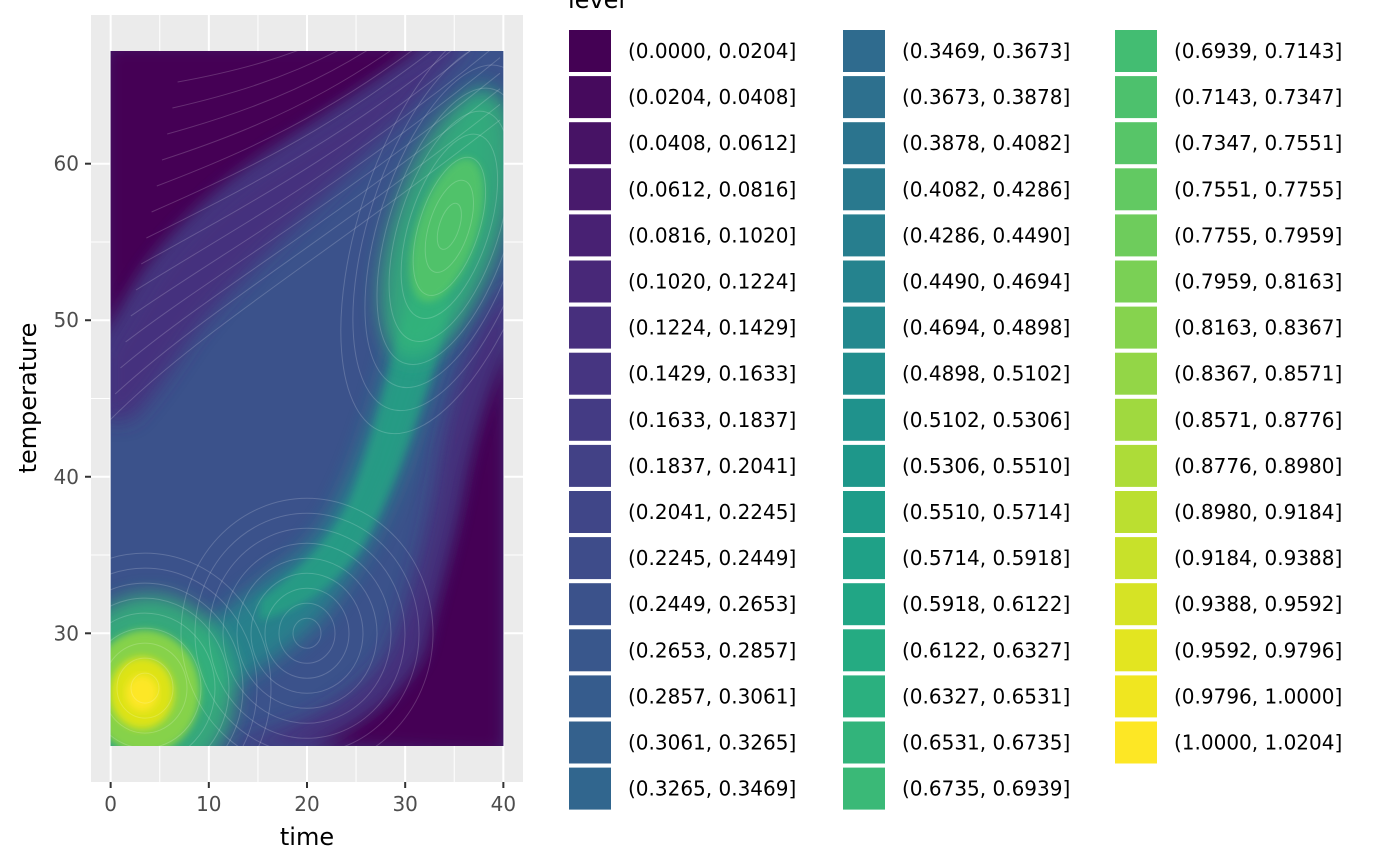 Image resolution: width=1400 pixels, height=866 pixels. Describe the element at coordinates (986, 604) in the screenshot. I see `legend-label: (0.5918, 0.6122]` at that location.